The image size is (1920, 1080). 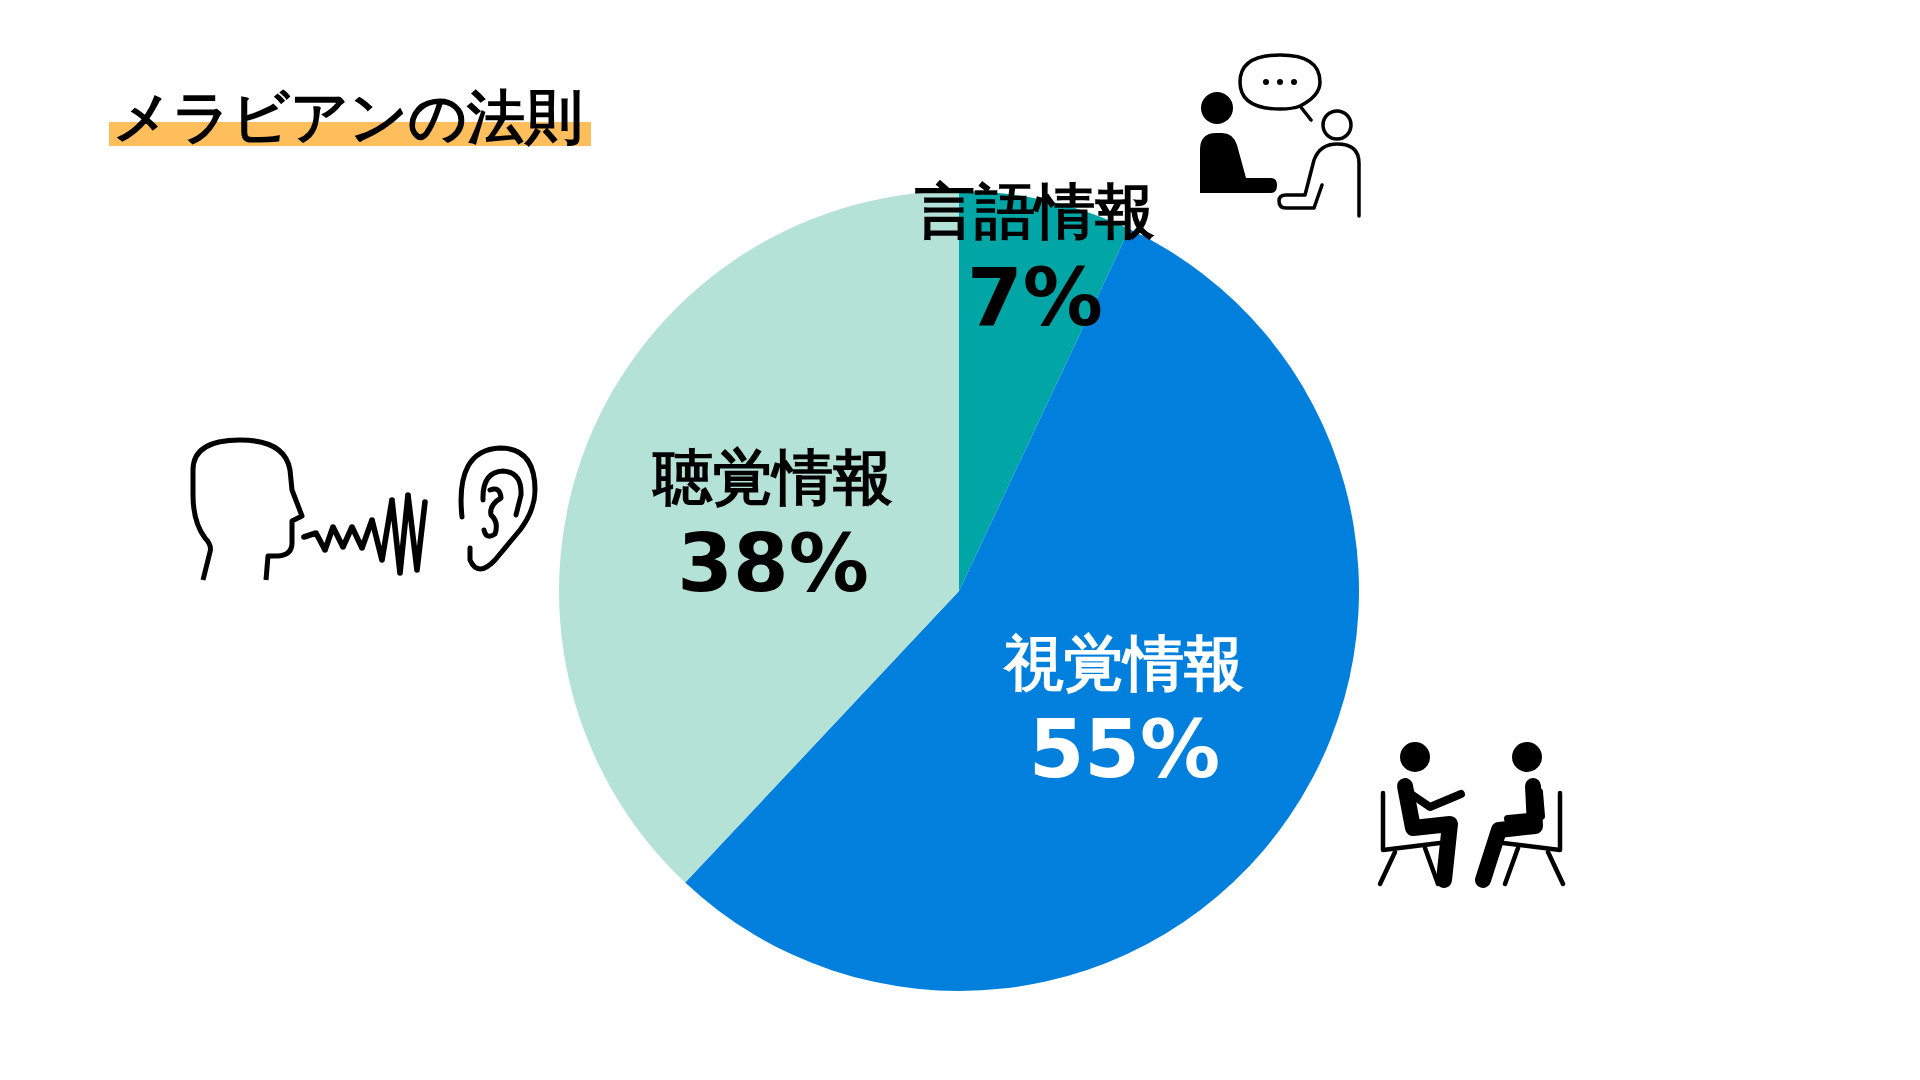 I want to click on data-label: 38%, so click(x=773, y=563).